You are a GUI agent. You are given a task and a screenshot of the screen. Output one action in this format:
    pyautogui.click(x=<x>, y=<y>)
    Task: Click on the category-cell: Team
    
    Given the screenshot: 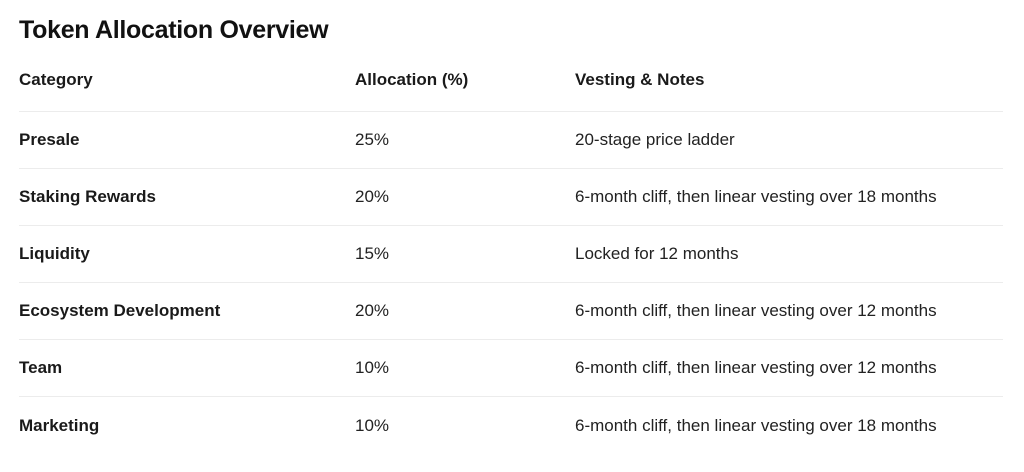 What is the action you would take?
    pyautogui.click(x=41, y=367)
    